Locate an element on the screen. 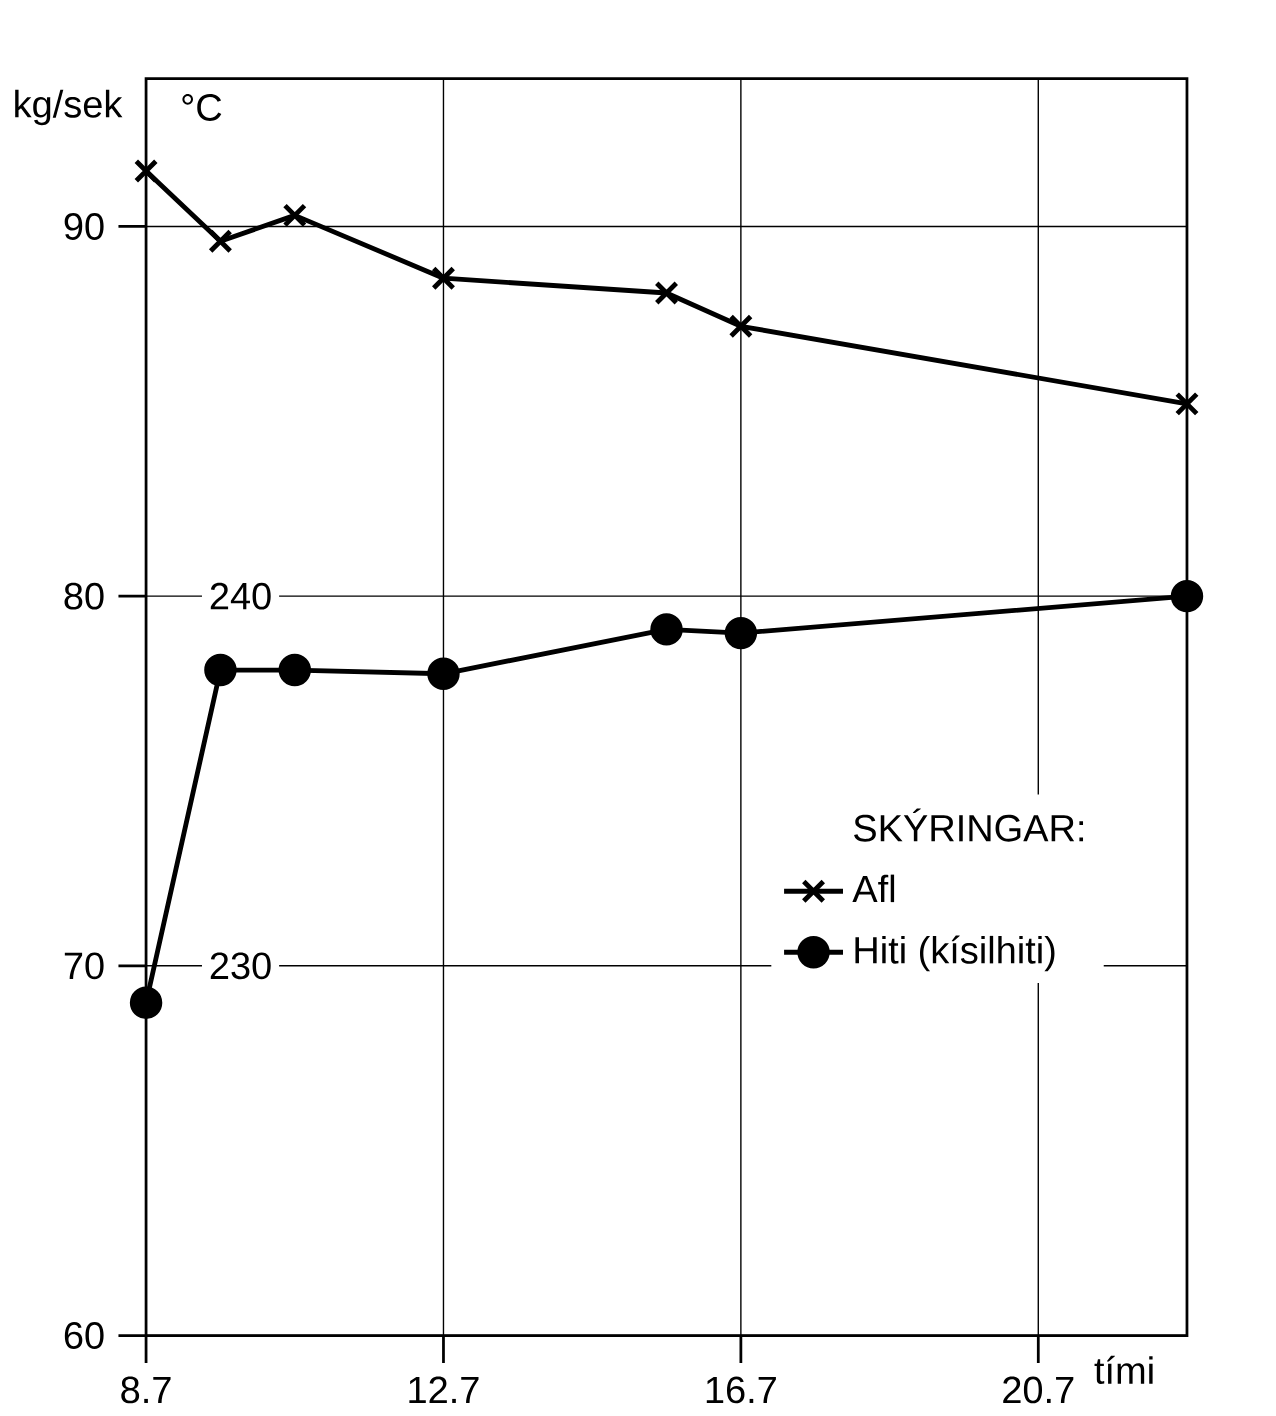 Image resolution: width=1276 pixels, height=1416 pixels. y-tick-label: 60 is located at coordinates (84, 1335).